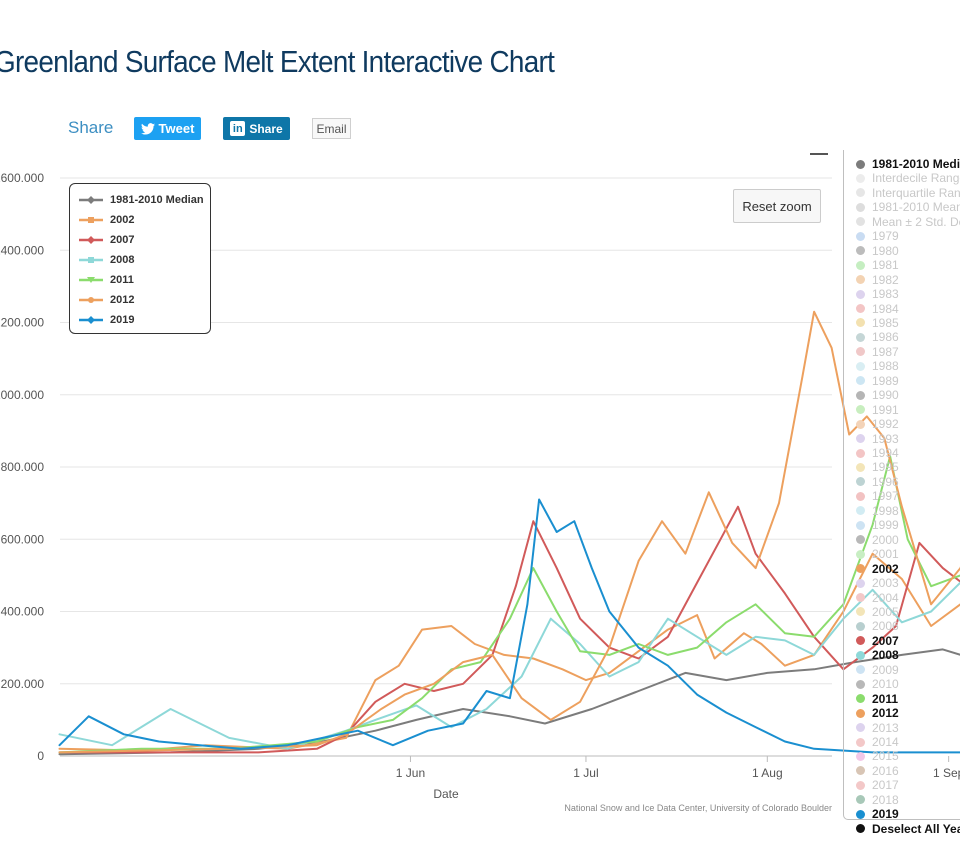 The width and height of the screenshot is (960, 868). What do you see at coordinates (23, 612) in the screenshot?
I see `y-tick-label: 400.000` at bounding box center [23, 612].